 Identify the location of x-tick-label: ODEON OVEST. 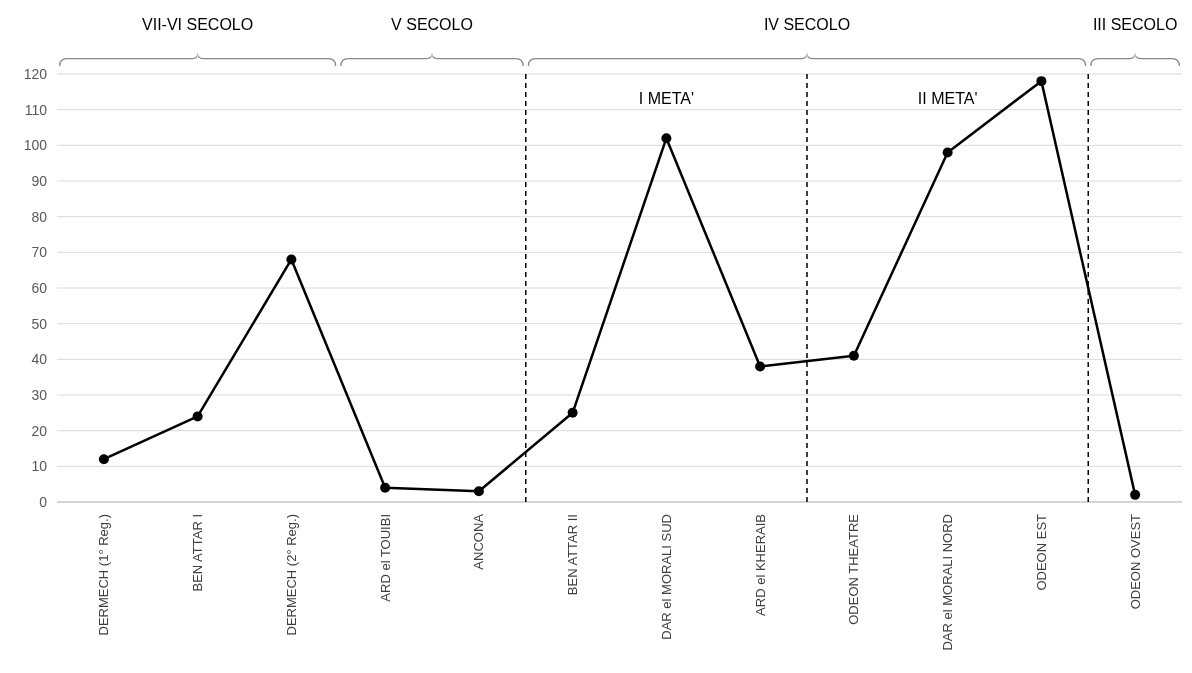
(1135, 561).